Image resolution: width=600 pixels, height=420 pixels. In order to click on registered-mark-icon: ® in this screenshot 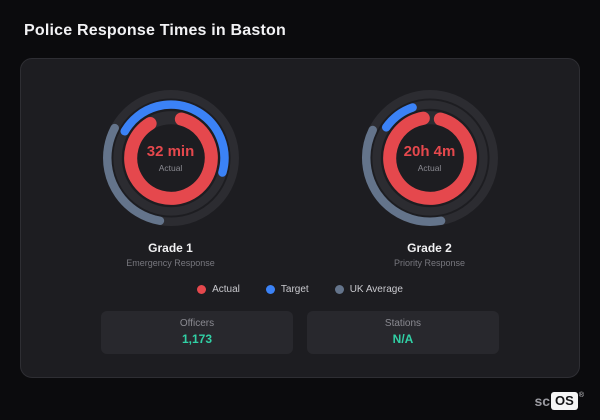, I will do `click(581, 395)`.